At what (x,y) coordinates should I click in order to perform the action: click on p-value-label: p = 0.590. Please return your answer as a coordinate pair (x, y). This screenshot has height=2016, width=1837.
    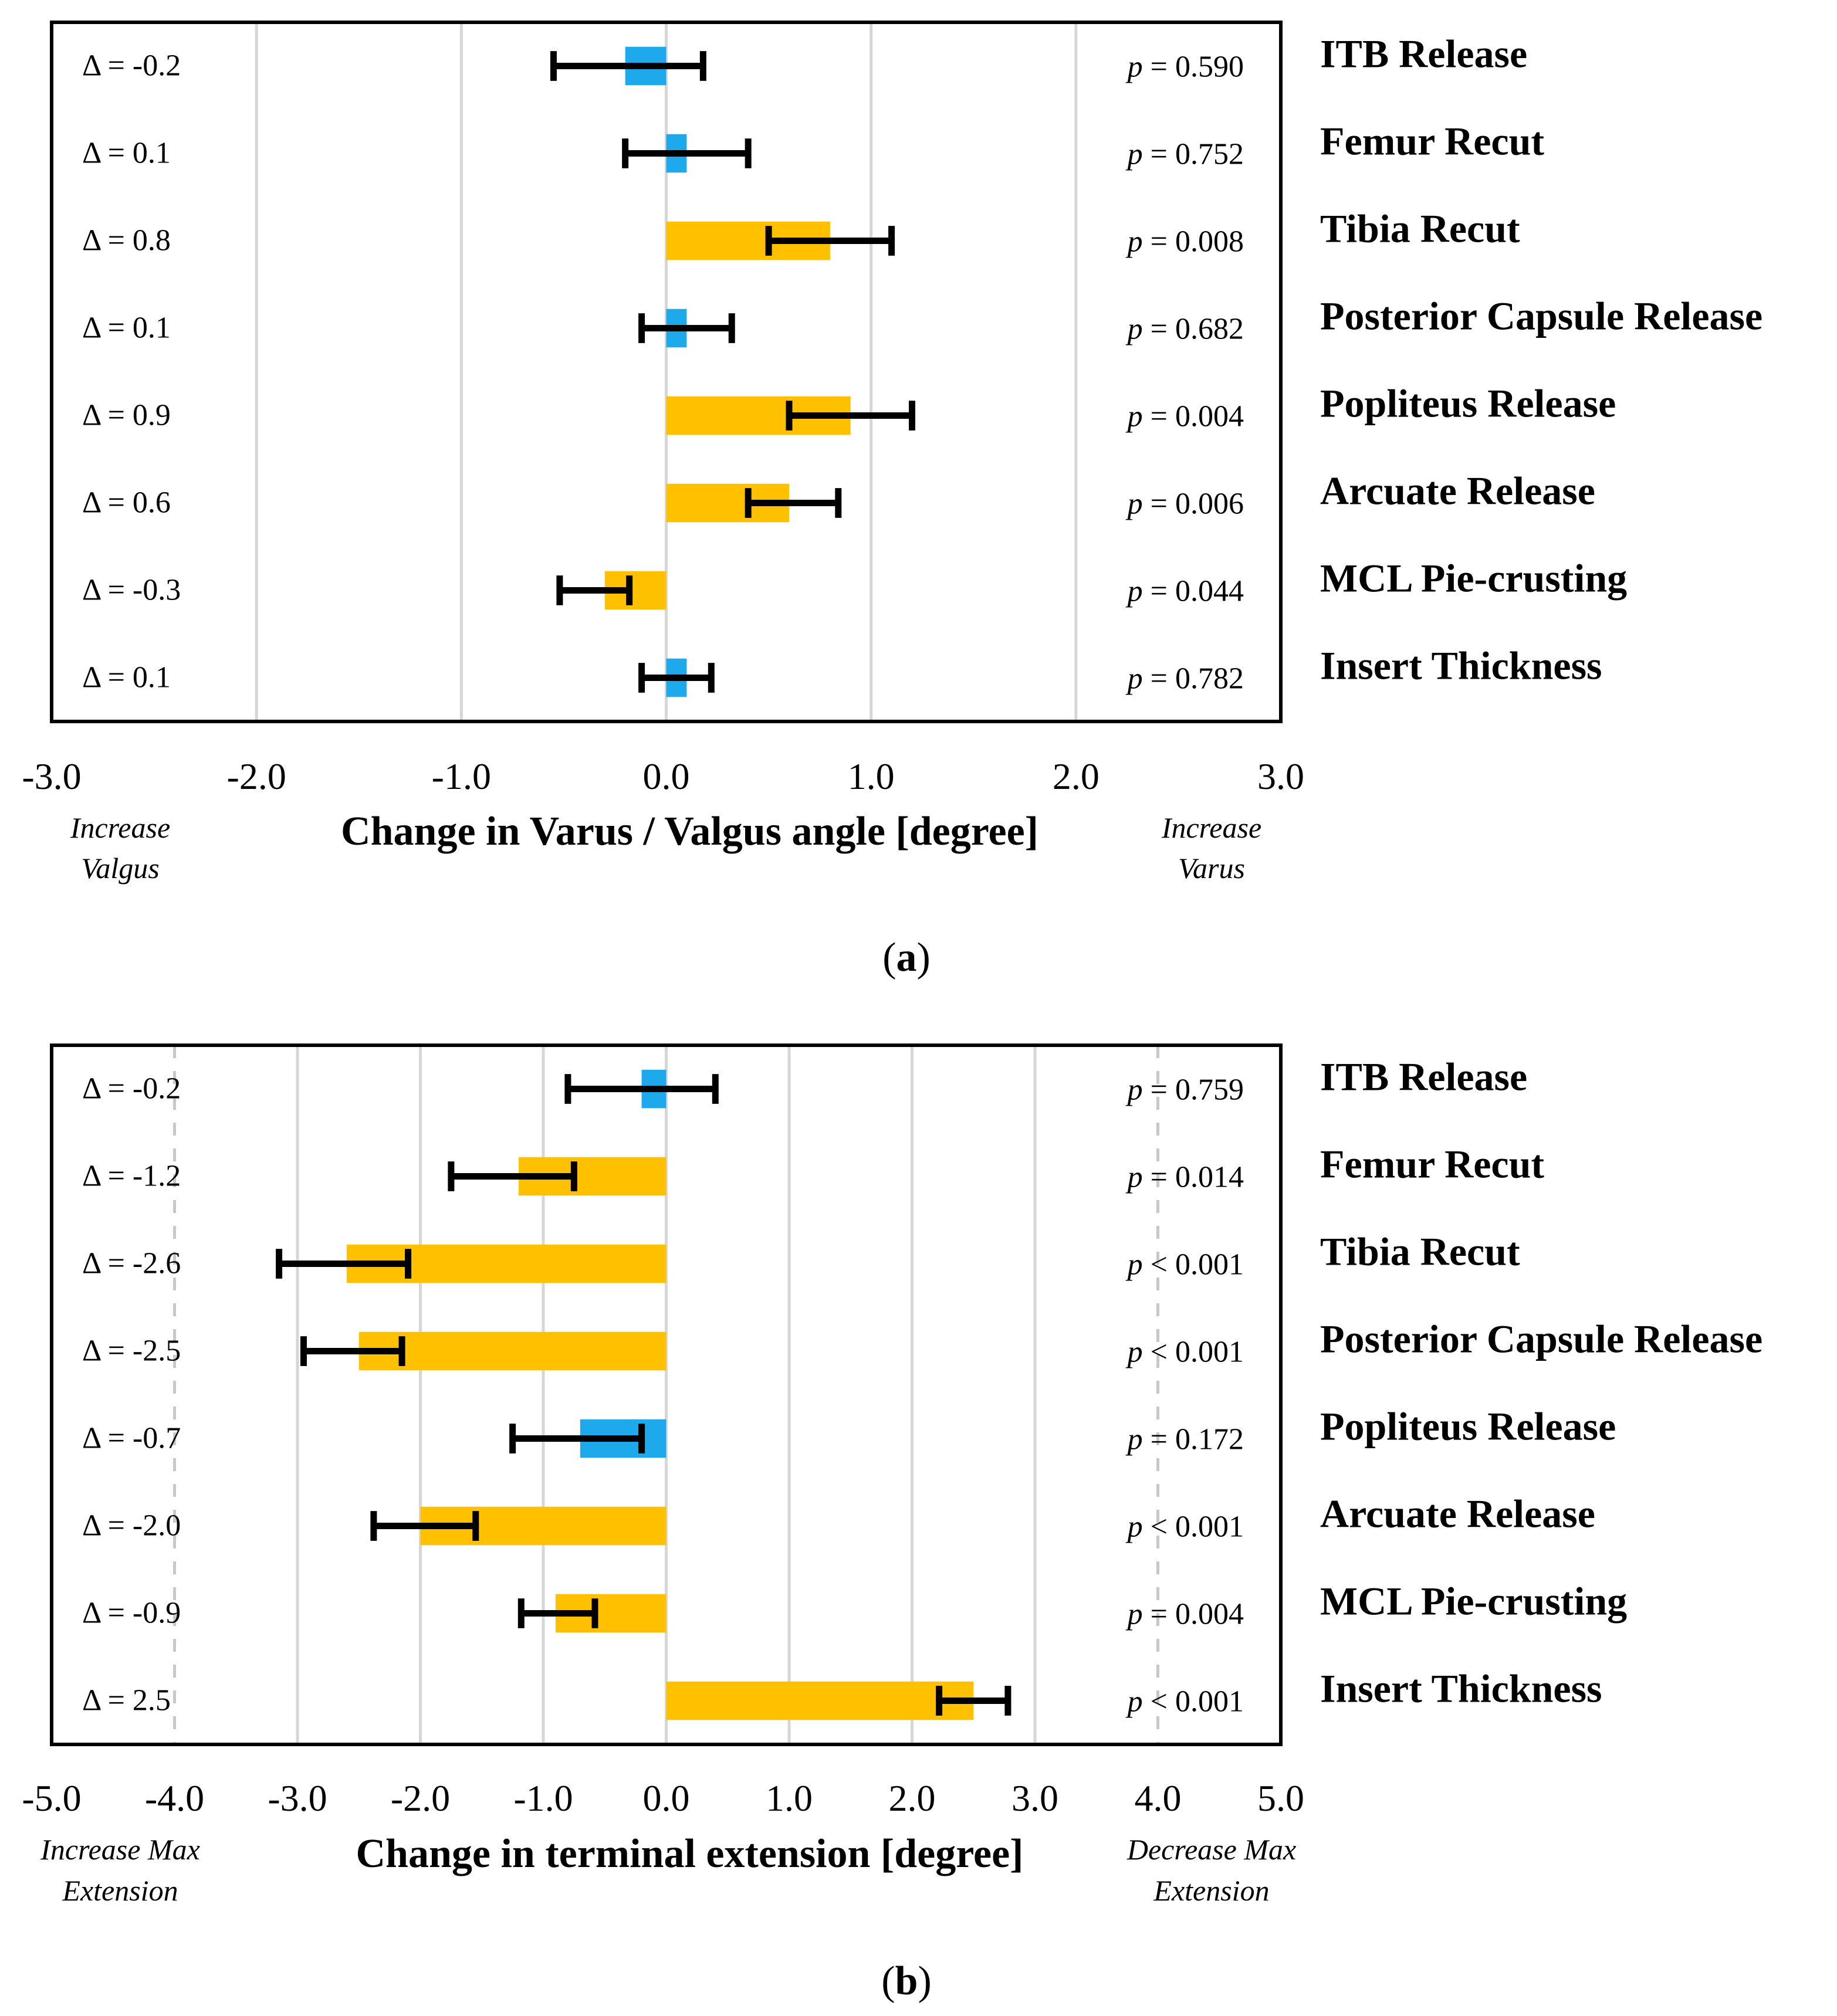
    Looking at the image, I should click on (1184, 67).